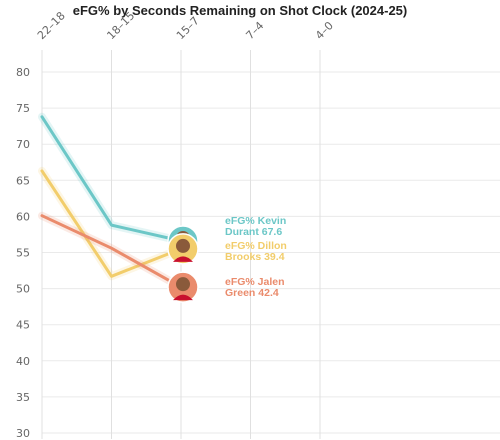 Image resolution: width=500 pixels, height=440 pixels. I want to click on series-end-label: eFG% Dillon Brooks 39.4, so click(256, 251).